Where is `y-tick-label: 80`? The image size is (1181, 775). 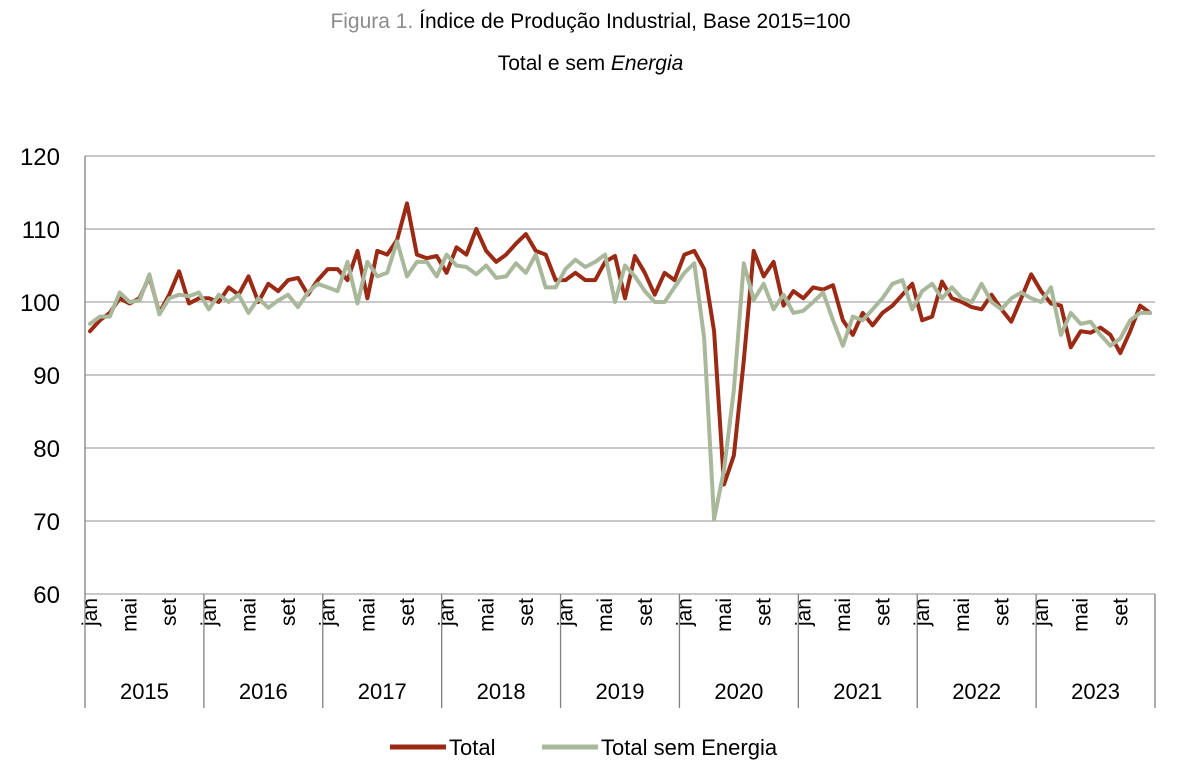 y-tick-label: 80 is located at coordinates (46, 449).